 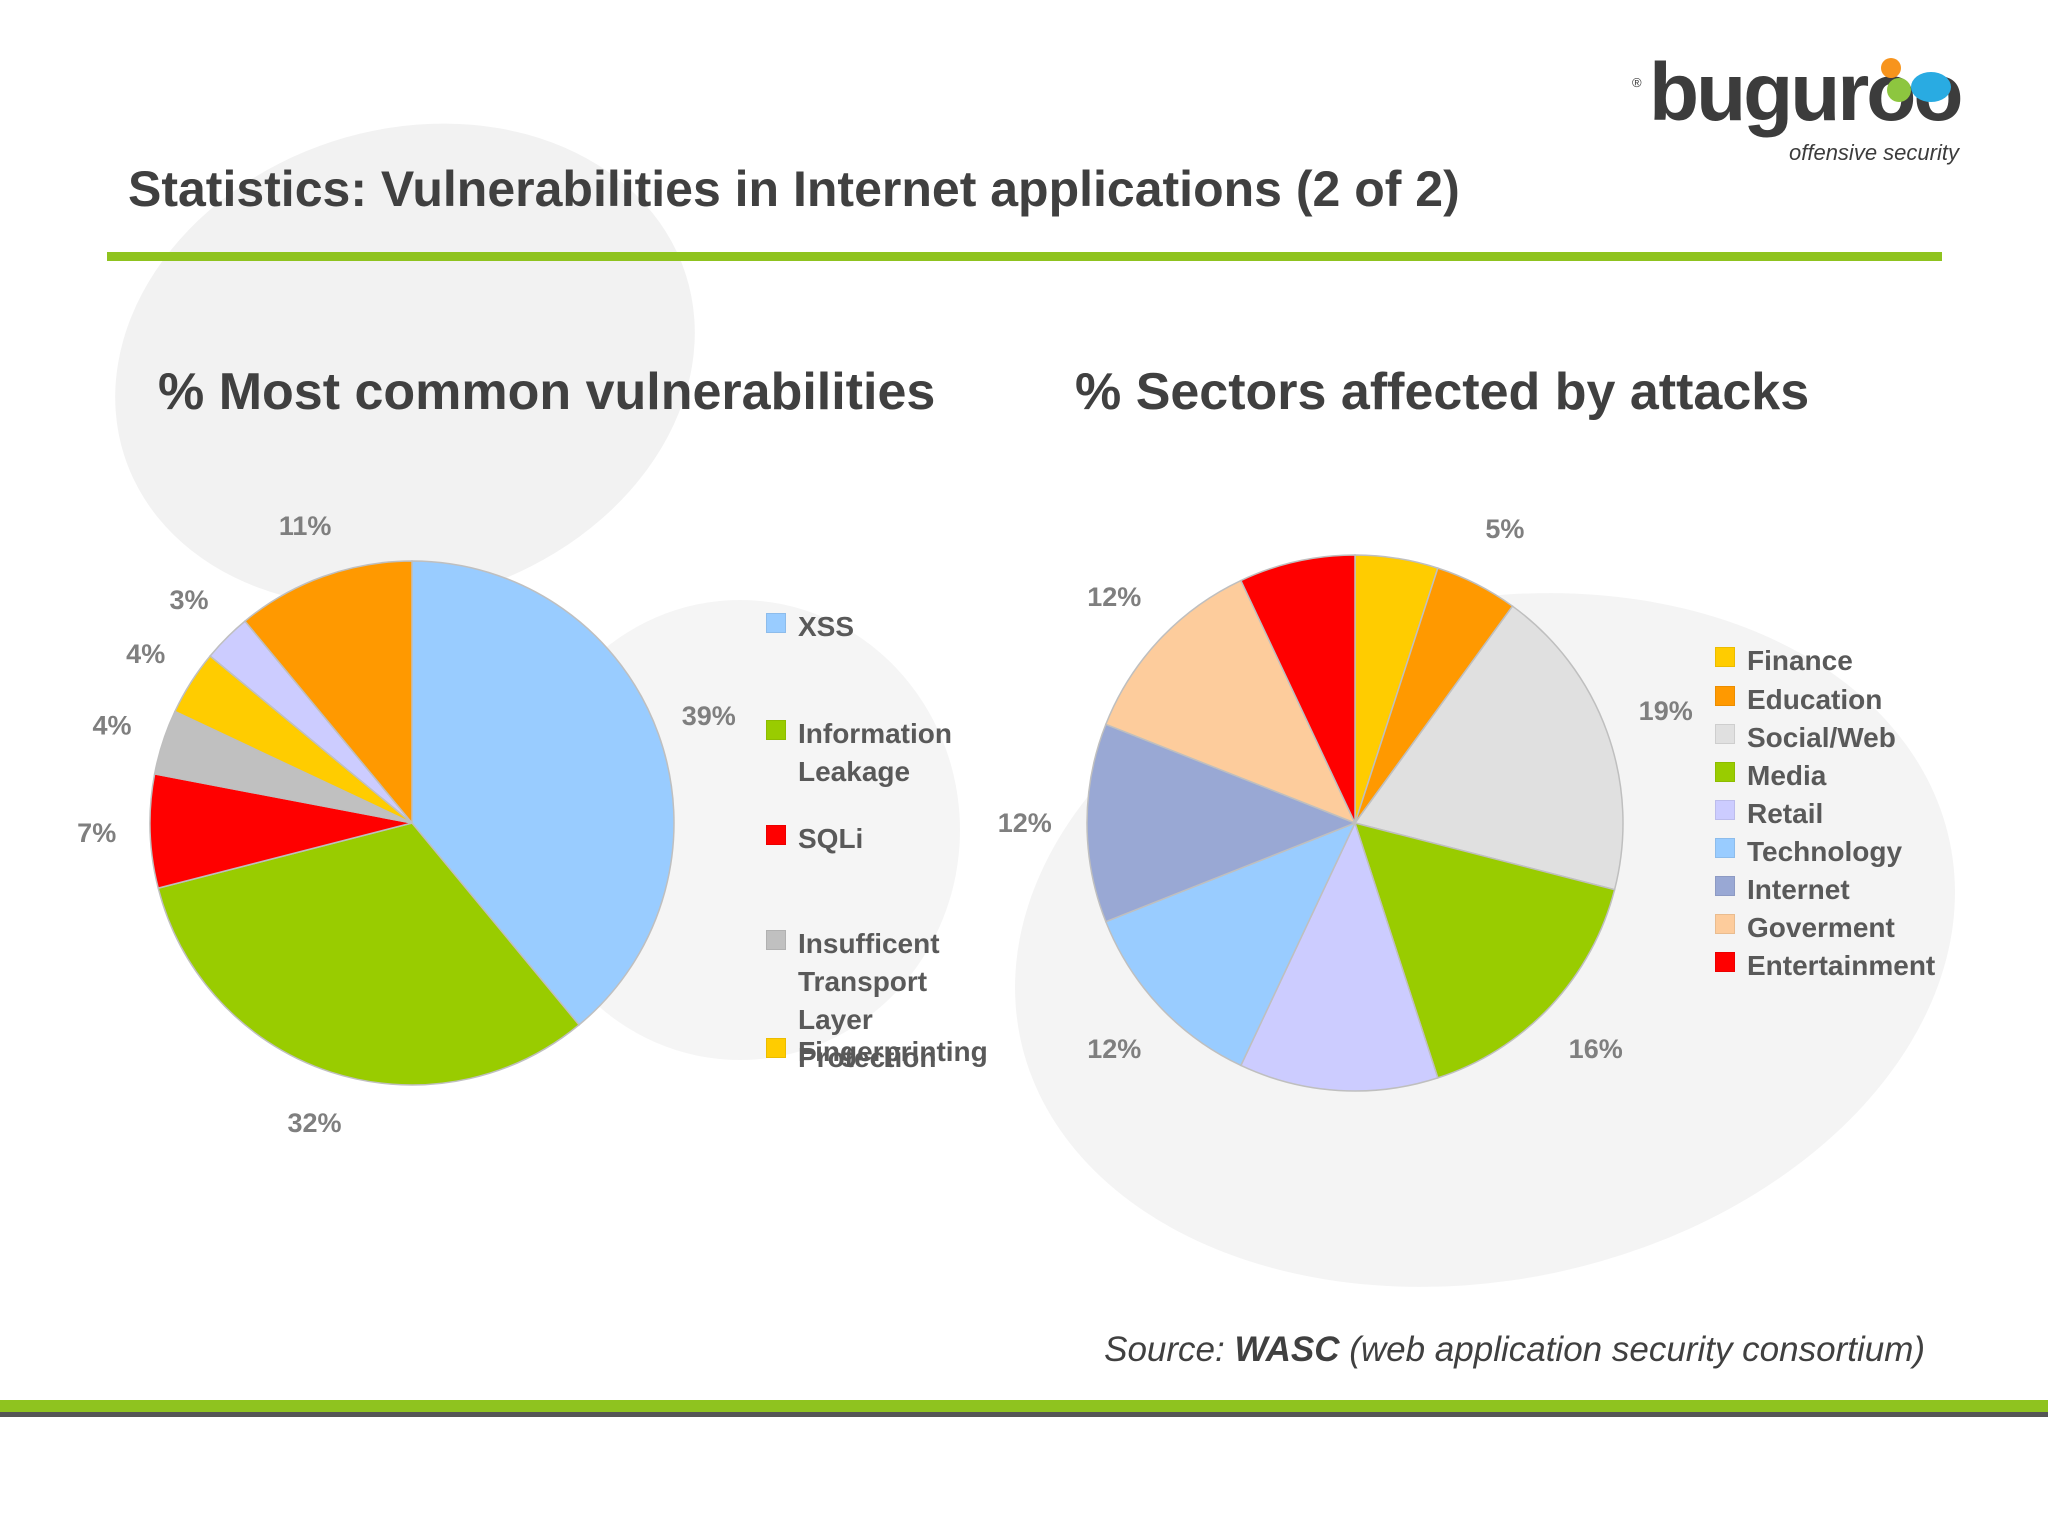 I want to click on legend-label: Finance, so click(x=1800, y=660).